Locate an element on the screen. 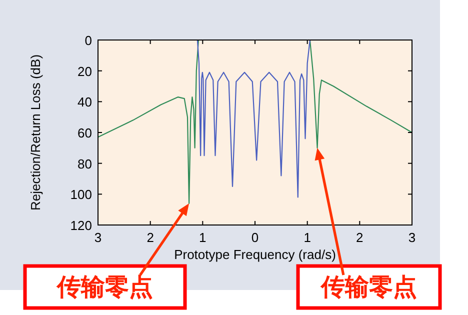 The width and height of the screenshot is (468, 315). x-tick-label: 0 is located at coordinates (255, 237).